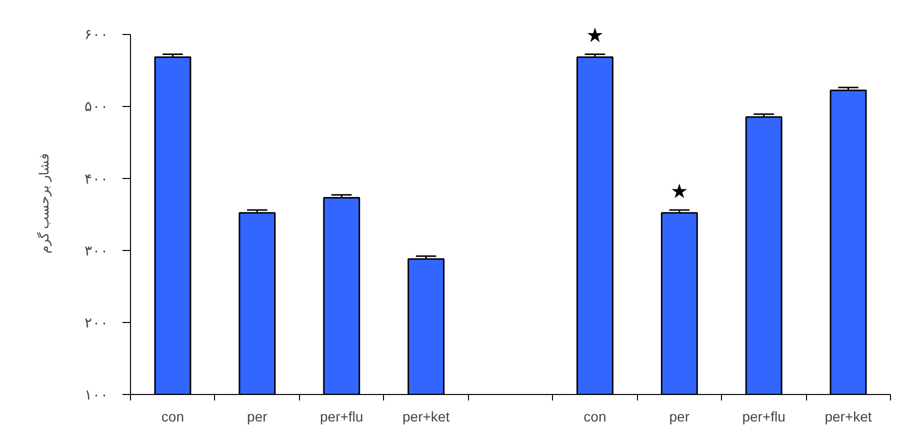 The image size is (902, 446). I want to click on y-tick-label: ۳۰۰, so click(96, 250).